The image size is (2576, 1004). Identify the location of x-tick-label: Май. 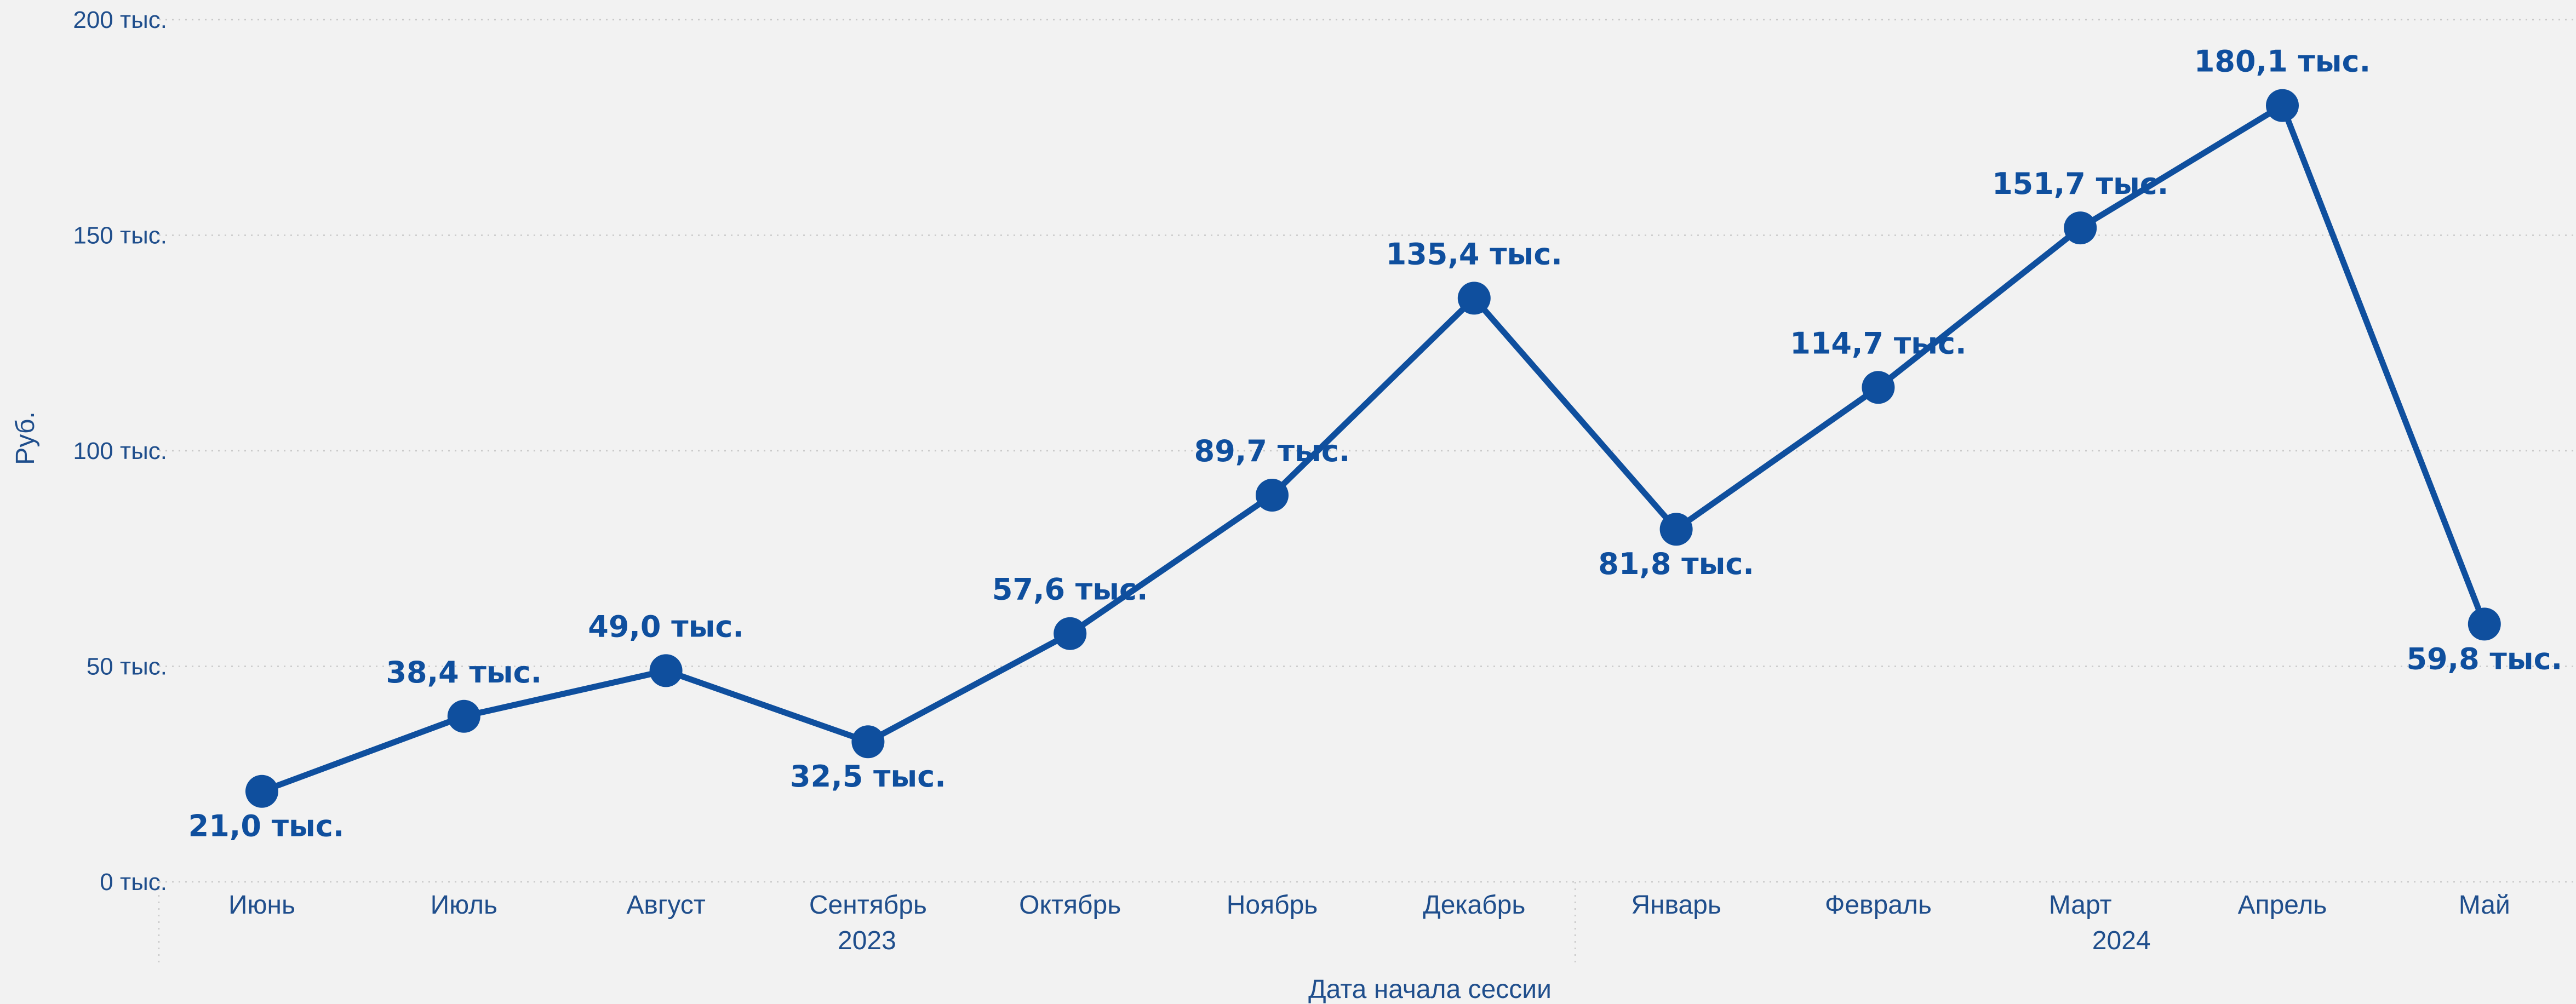
(2484, 905).